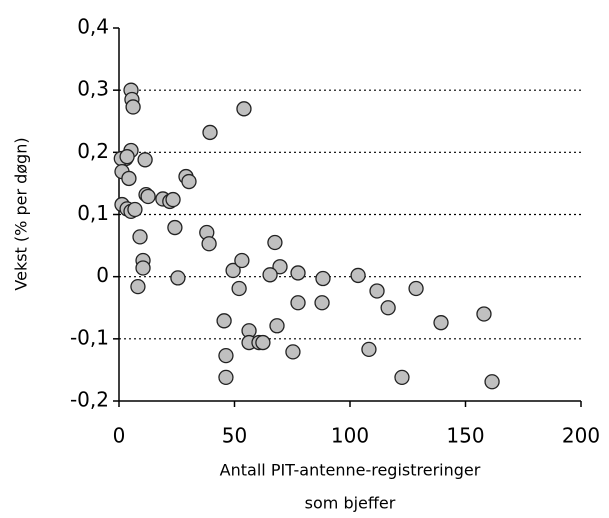 Image resolution: width=609 pixels, height=518 pixels. I want to click on y-tick-label: -0,2, so click(89, 400).